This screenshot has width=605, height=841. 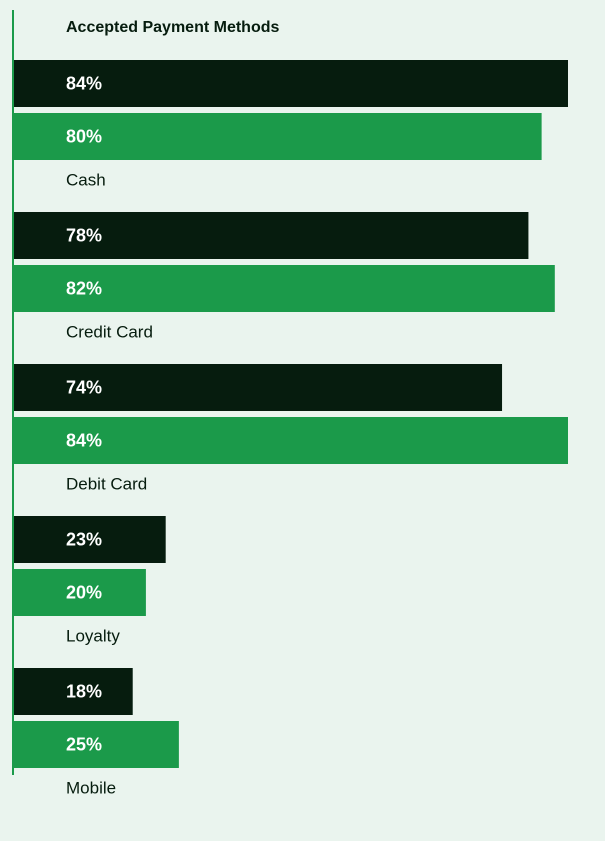 I want to click on value-label: 74%, so click(x=84, y=387).